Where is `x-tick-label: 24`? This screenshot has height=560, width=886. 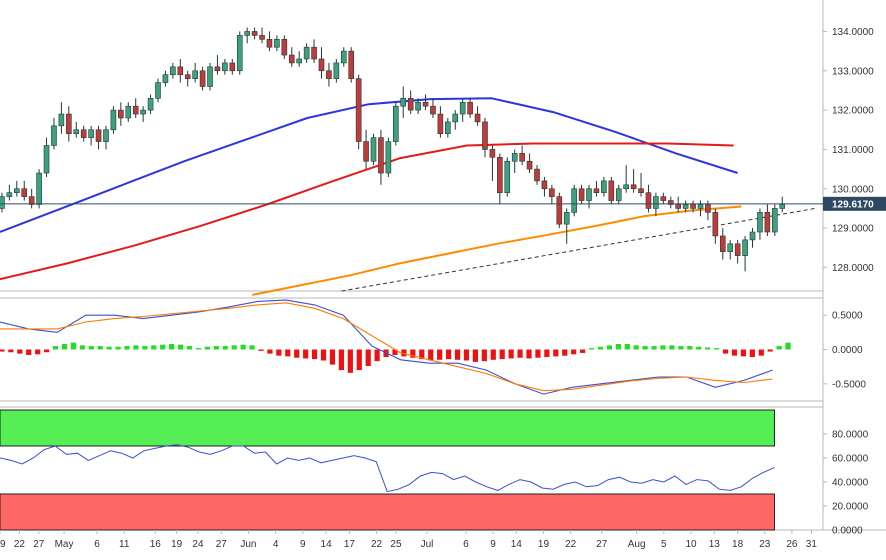
x-tick-label: 24 is located at coordinates (198, 544).